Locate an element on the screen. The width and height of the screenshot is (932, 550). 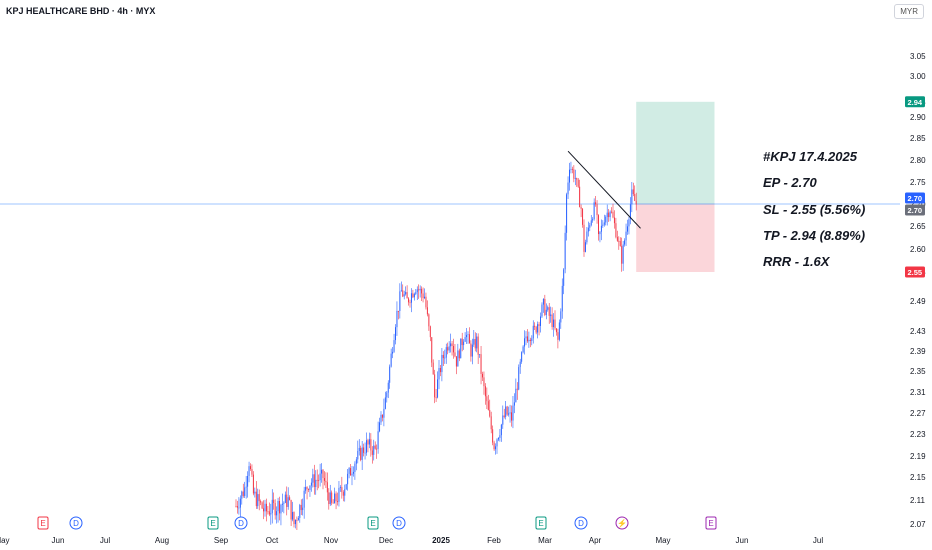
y-axis-tick-label: 2.65 is located at coordinates (918, 226).